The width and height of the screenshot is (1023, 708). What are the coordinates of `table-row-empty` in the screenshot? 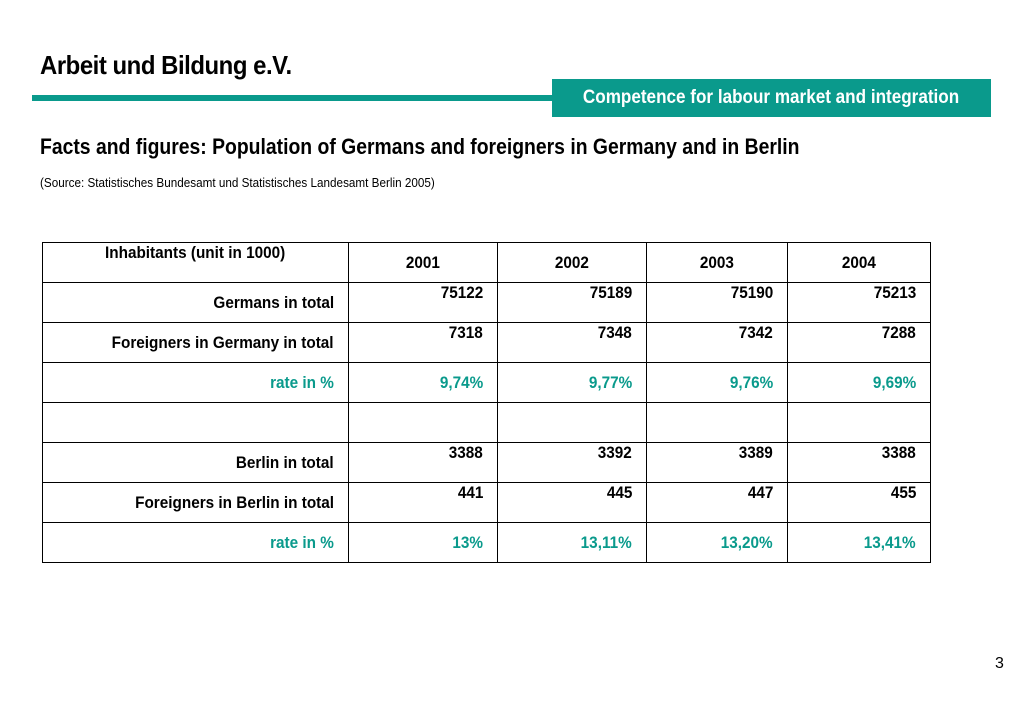 It's located at (486, 422).